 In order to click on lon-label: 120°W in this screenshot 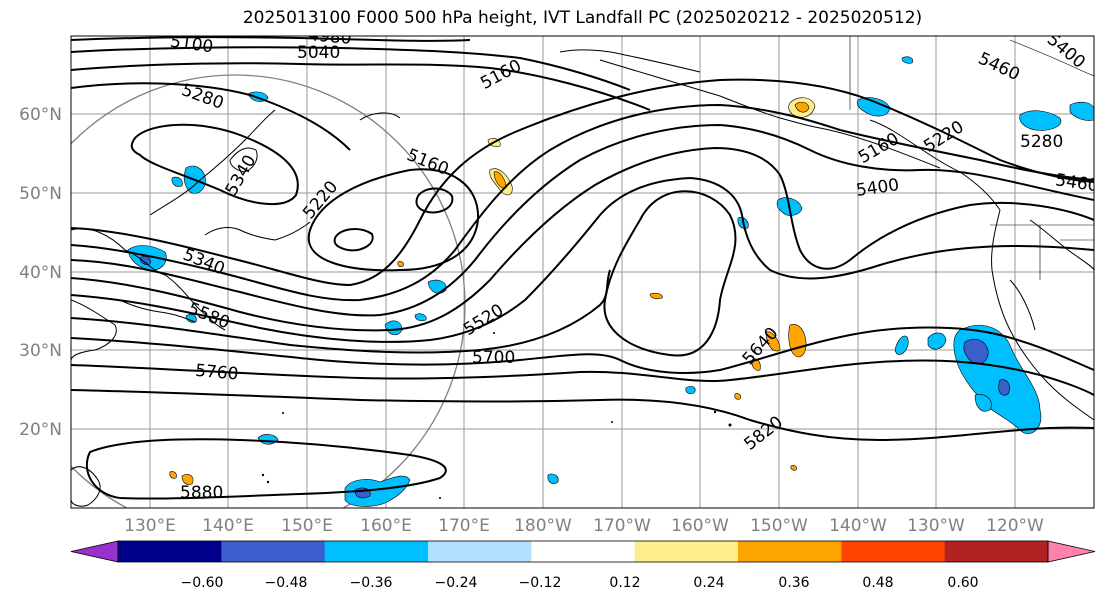, I will do `click(1015, 526)`.